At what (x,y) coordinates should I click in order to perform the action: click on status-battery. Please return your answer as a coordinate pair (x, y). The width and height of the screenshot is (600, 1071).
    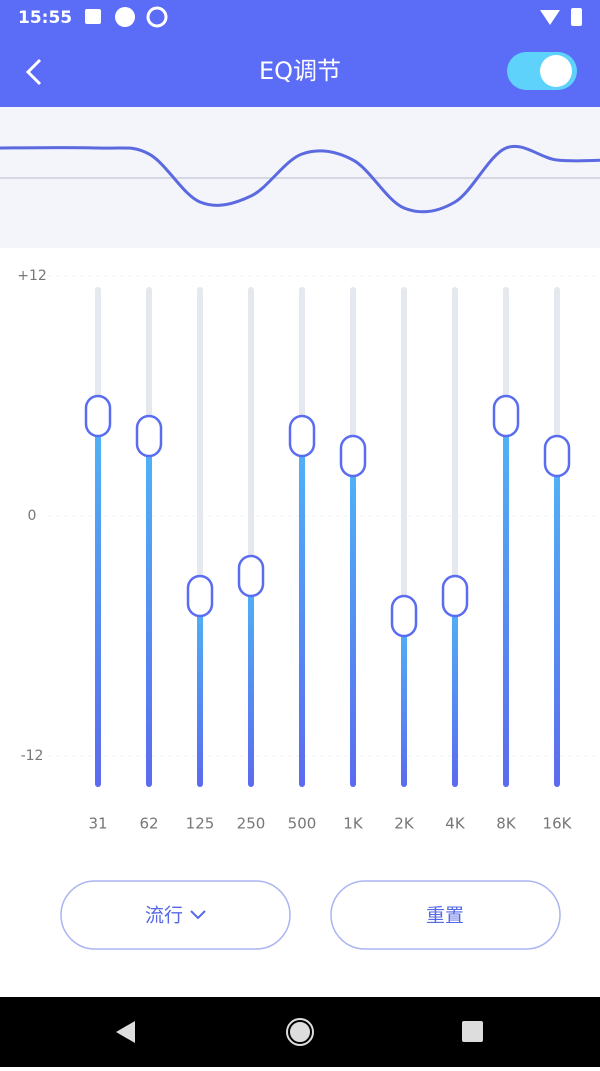
    Looking at the image, I should click on (576, 17).